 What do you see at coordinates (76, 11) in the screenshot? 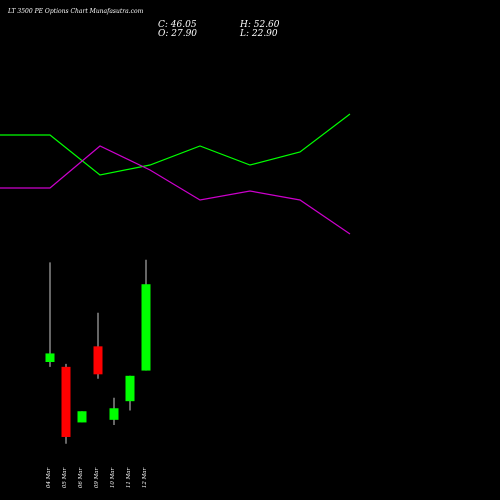
I see `chart-title: LT 3500 PE Options Chart Munafasutra.com` at bounding box center [76, 11].